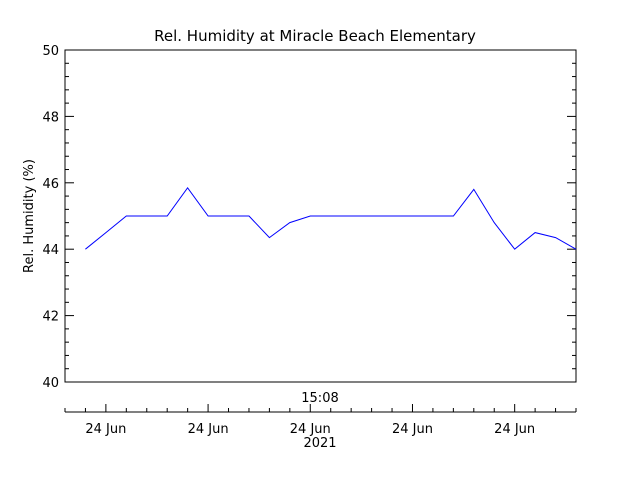  I want to click on y-tick-label: 50, so click(50, 51).